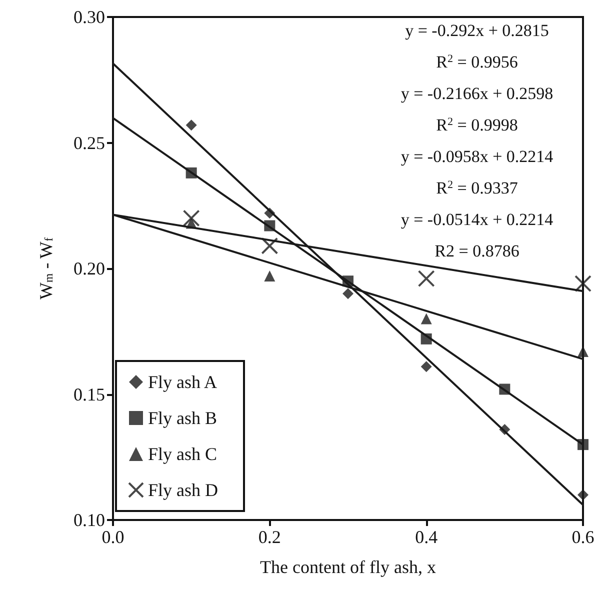 Image resolution: width=603 pixels, height=605 pixels. Describe the element at coordinates (269, 537) in the screenshot. I see `x-tick-label: 0.2` at that location.